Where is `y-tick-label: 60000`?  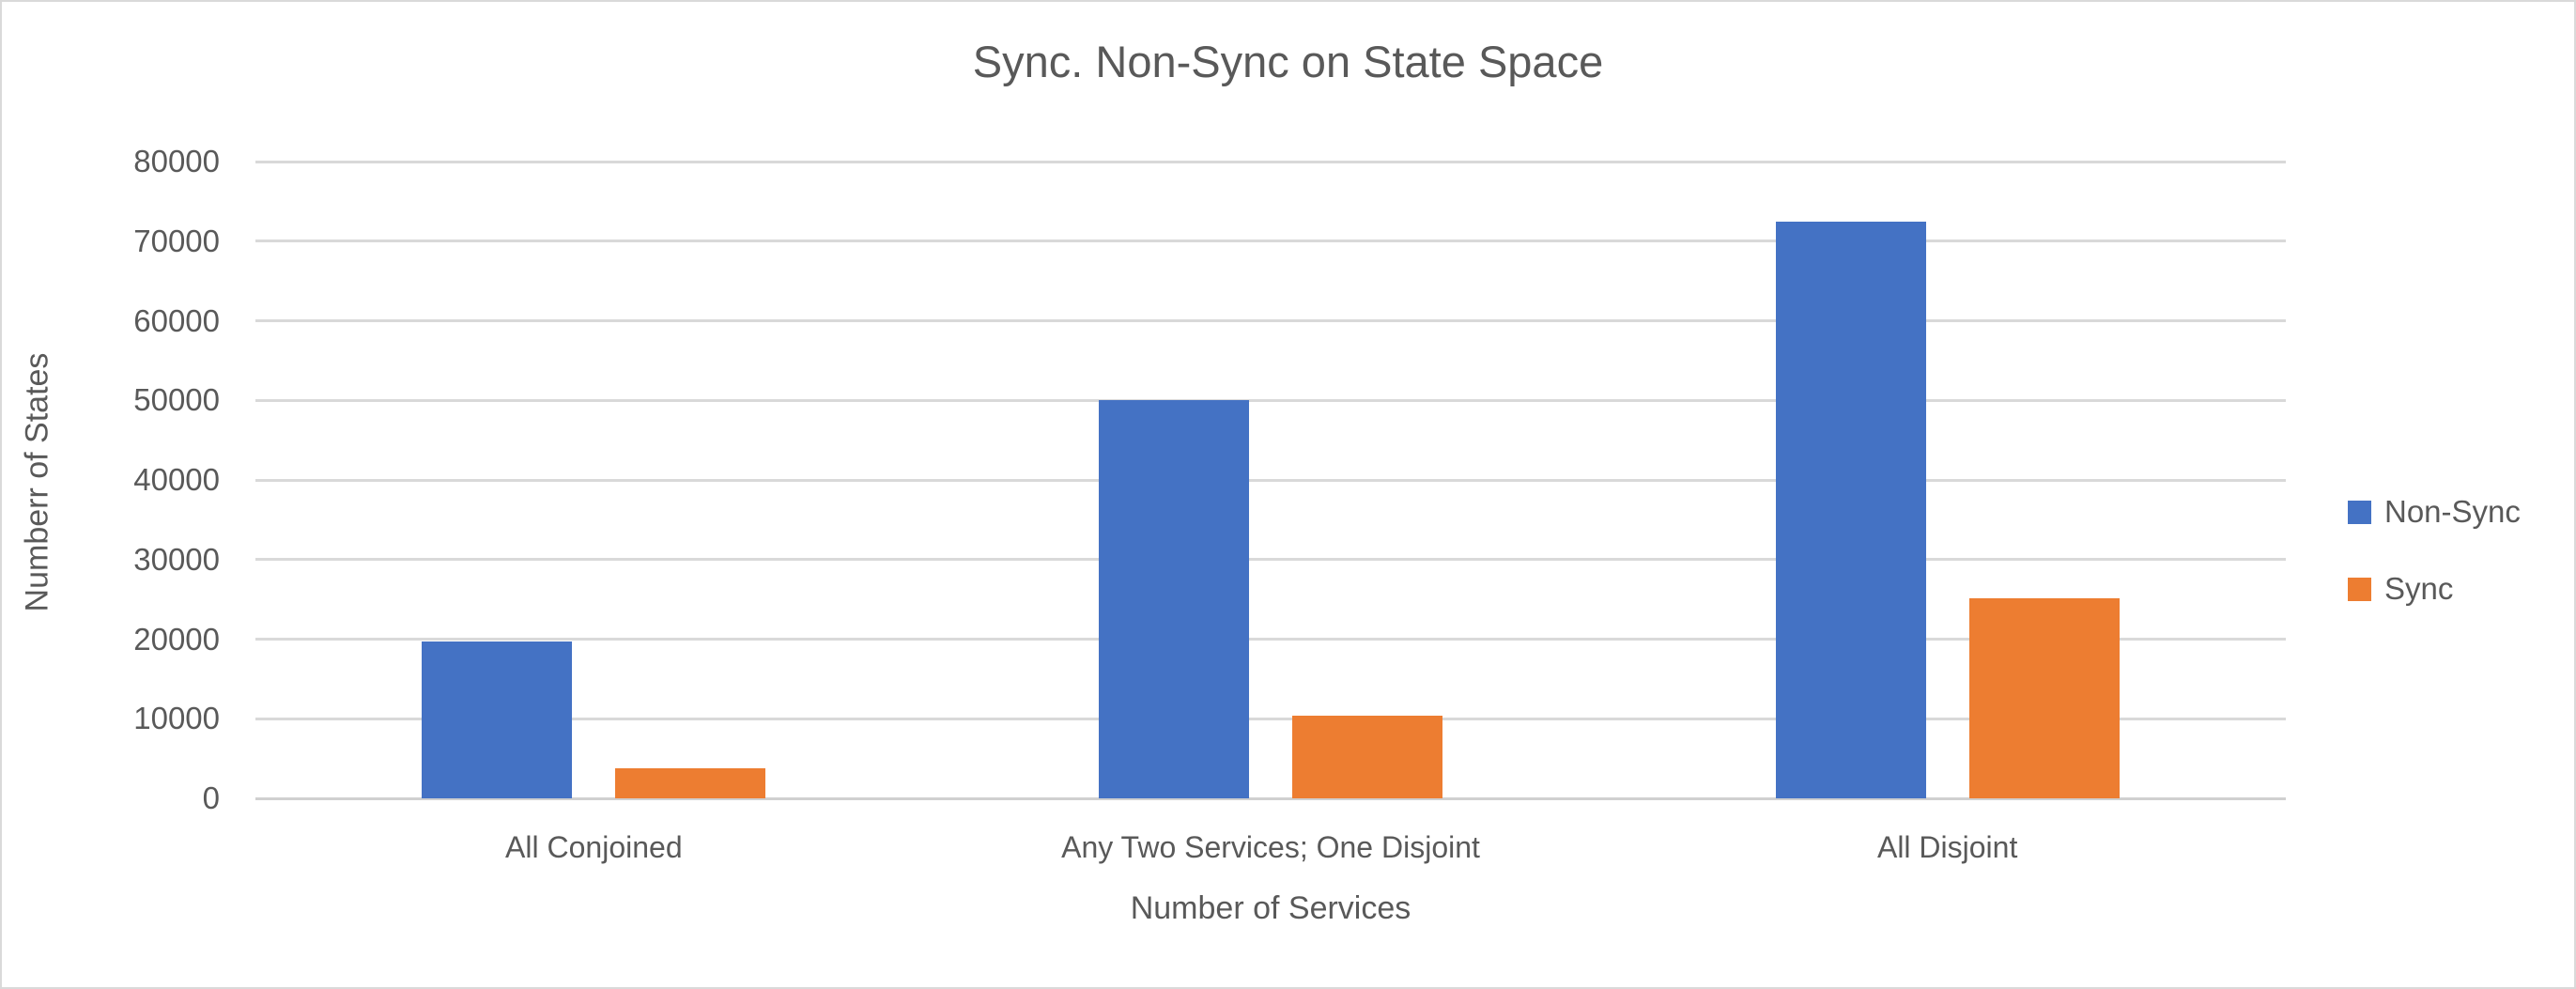
y-tick-label: 60000 is located at coordinates (176, 320).